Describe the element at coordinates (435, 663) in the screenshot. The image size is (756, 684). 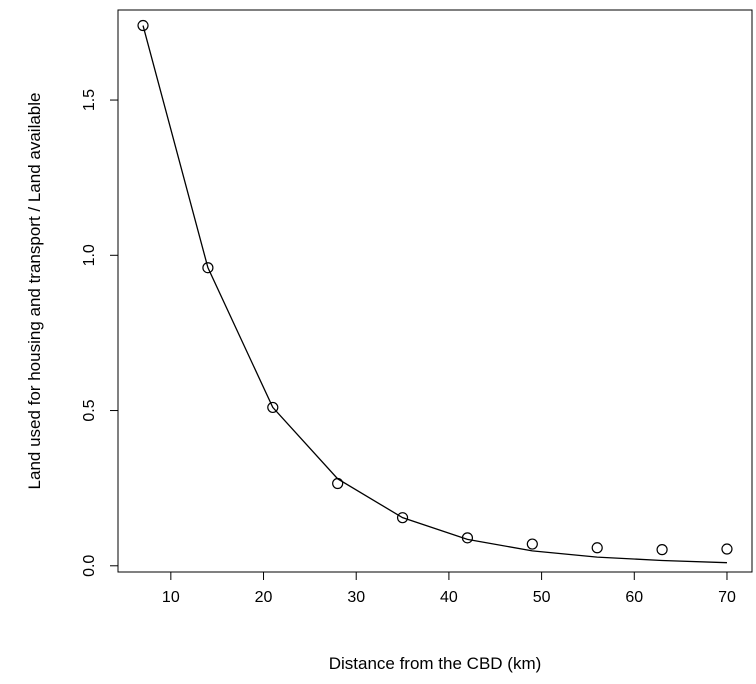
I see `x-axis-label: Distance from the CBD (km)` at that location.